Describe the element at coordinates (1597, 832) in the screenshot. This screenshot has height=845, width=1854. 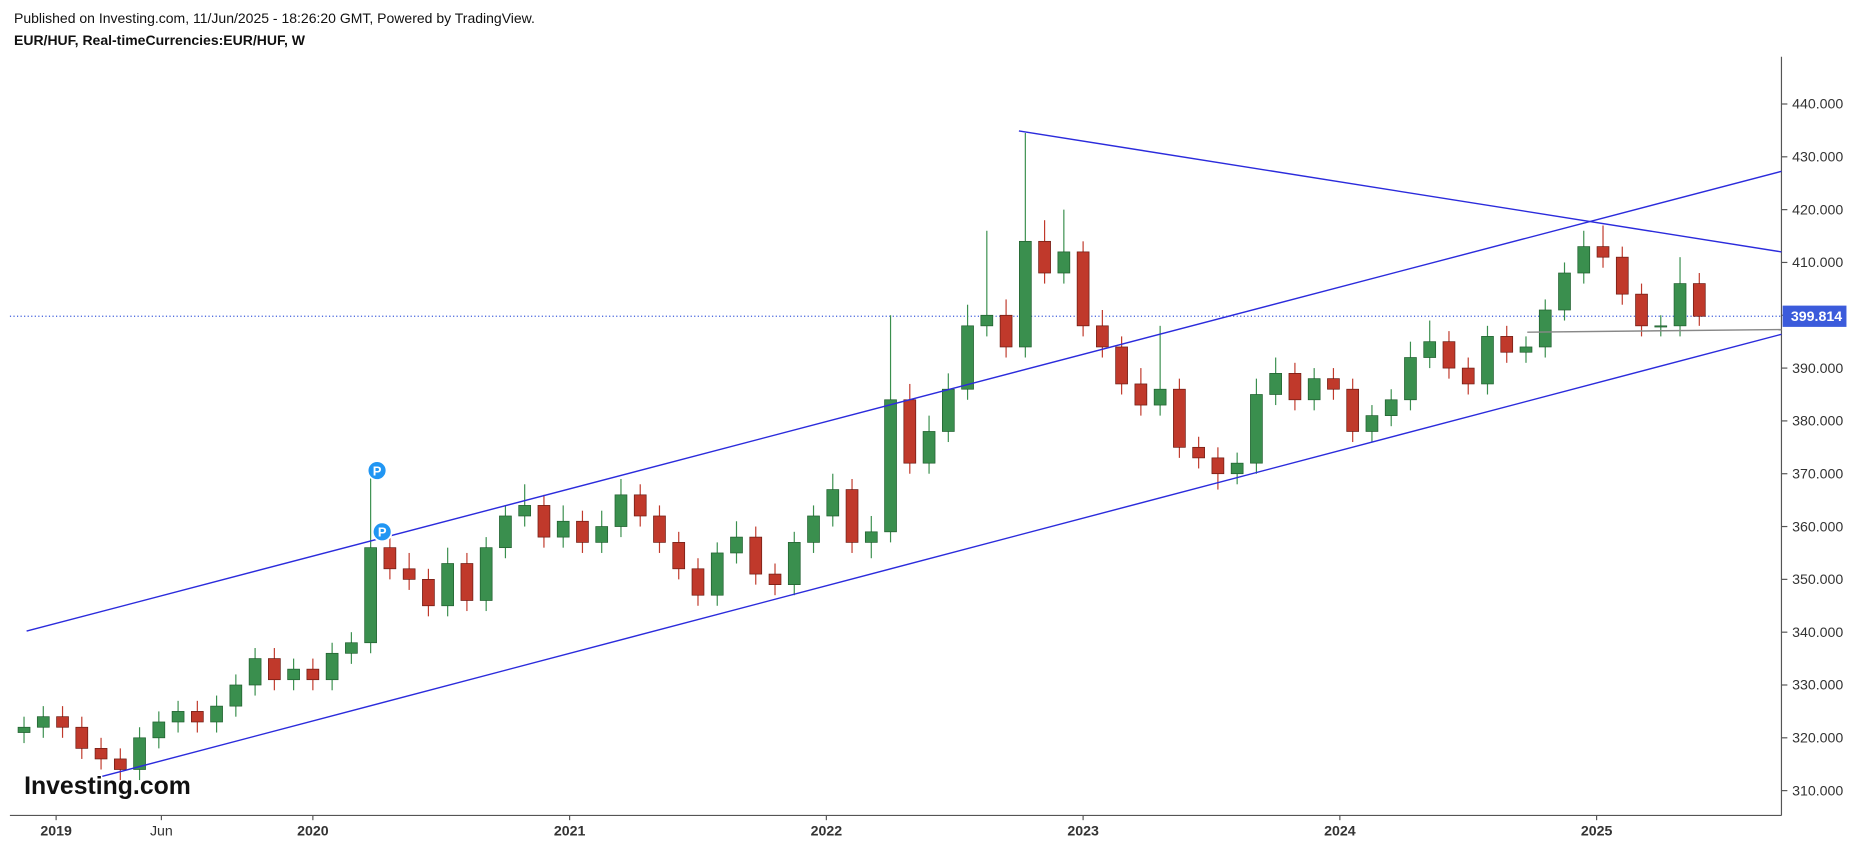
I see `x-tick-label: 2025` at that location.